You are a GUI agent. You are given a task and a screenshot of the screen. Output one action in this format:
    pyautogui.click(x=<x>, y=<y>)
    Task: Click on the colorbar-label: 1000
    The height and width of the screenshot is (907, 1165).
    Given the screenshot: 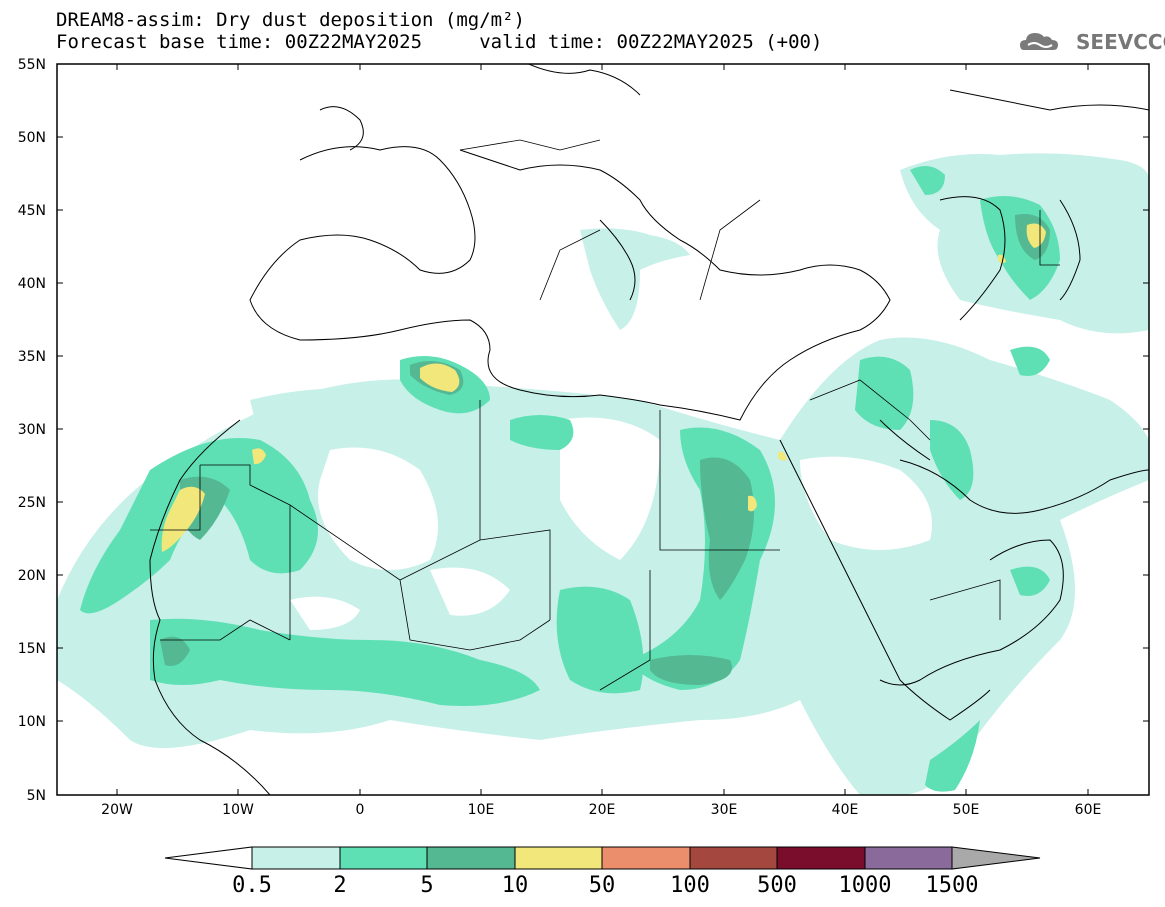 What is the action you would take?
    pyautogui.click(x=865, y=885)
    